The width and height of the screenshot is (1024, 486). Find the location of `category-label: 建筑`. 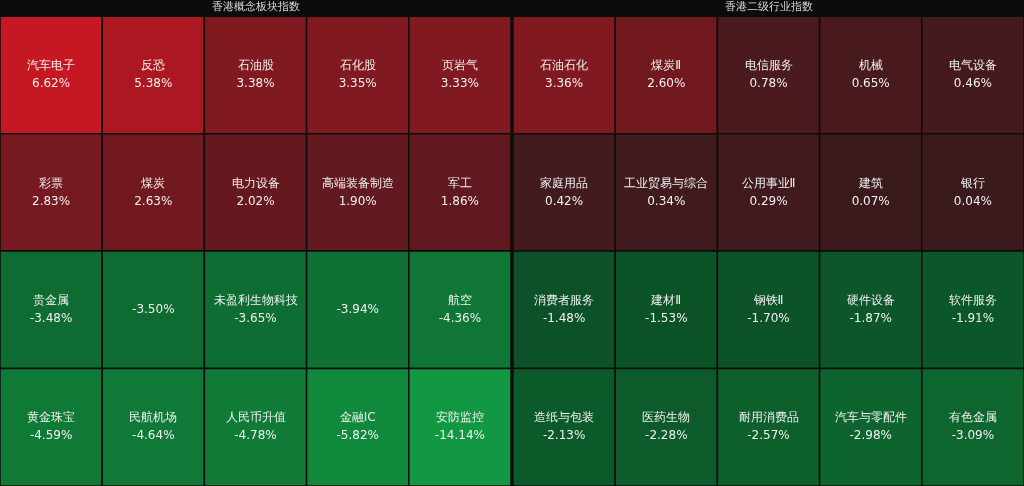

category-label: 建筑 is located at coordinates (870, 182).